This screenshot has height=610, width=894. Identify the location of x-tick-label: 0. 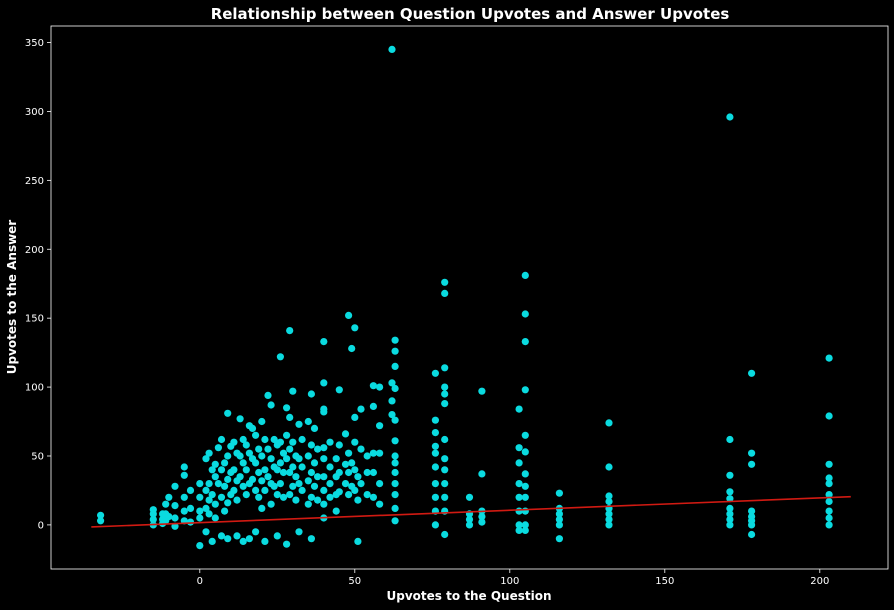
(200, 581).